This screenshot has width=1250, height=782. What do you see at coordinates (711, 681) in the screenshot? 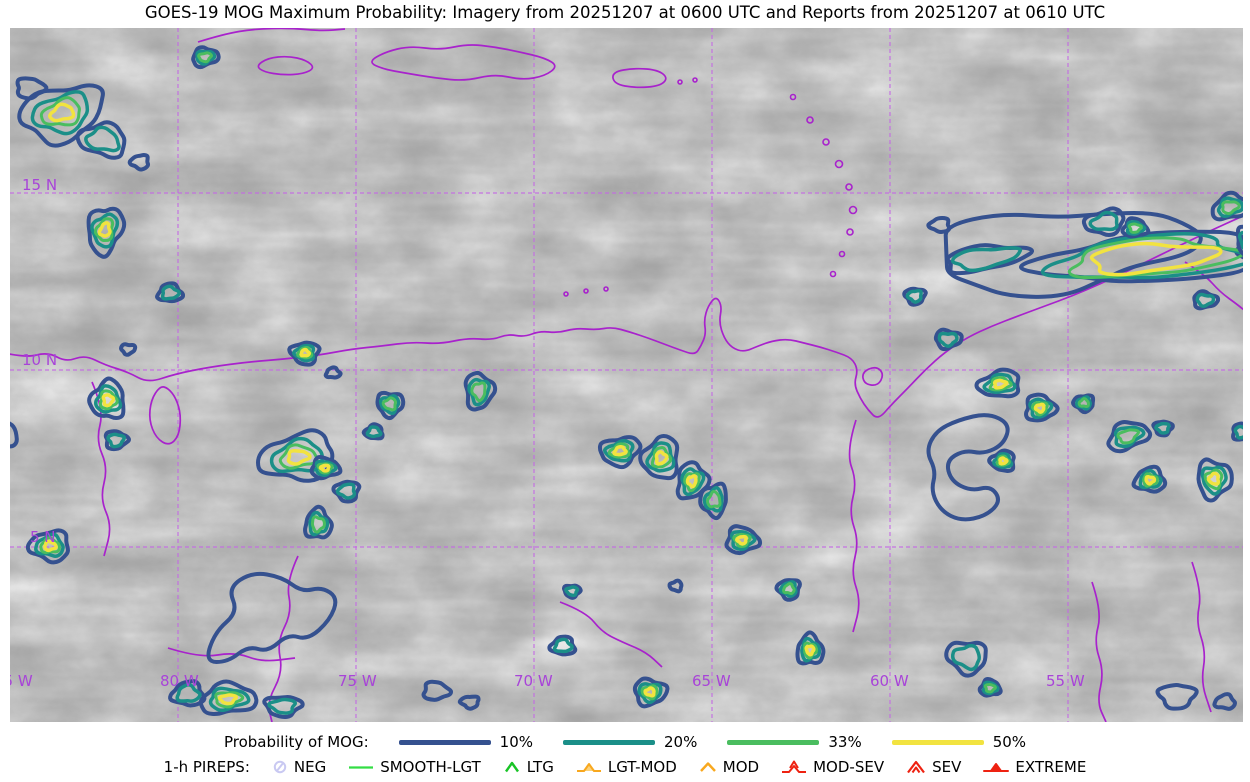
I see `grid-label: 65 W` at bounding box center [711, 681].